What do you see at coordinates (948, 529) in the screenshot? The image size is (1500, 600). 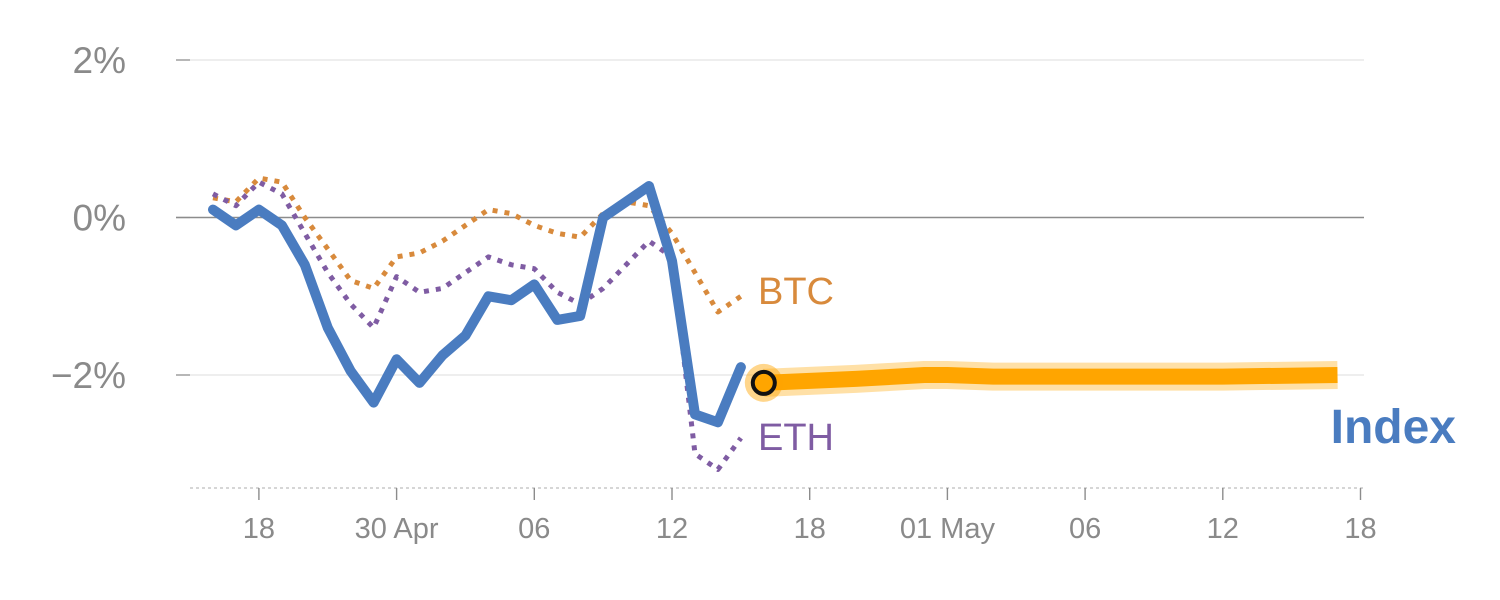 I see `x-tick-label: 01 May` at bounding box center [948, 529].